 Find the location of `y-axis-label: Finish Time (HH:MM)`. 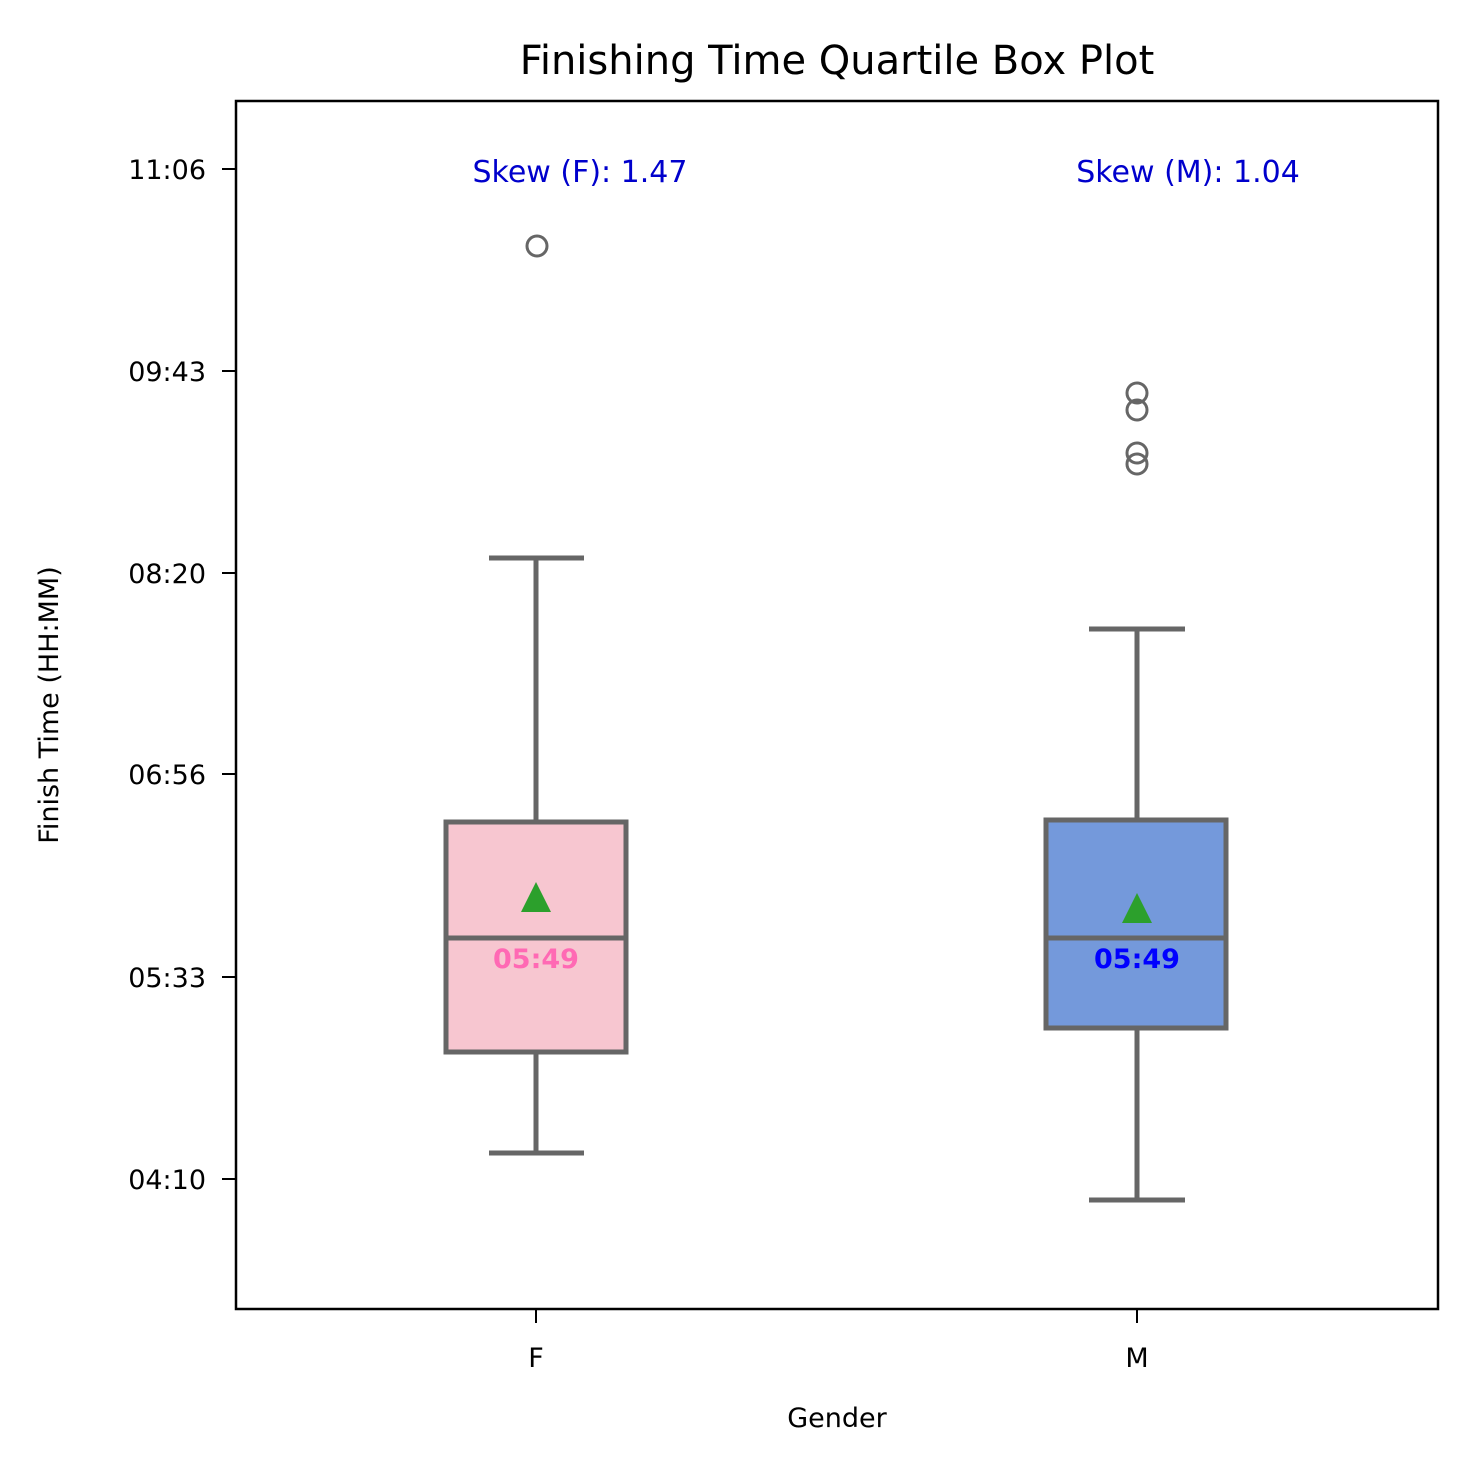

y-axis-label: Finish Time (HH:MM) is located at coordinates (49, 704).